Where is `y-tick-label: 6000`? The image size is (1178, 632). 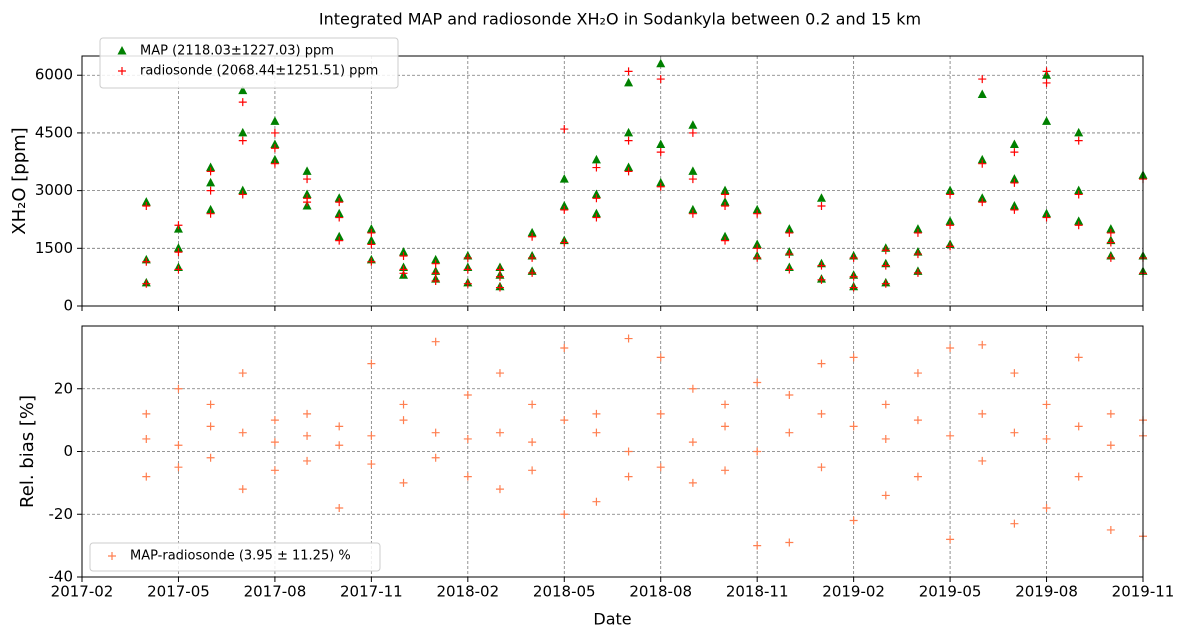 y-tick-label: 6000 is located at coordinates (54, 75).